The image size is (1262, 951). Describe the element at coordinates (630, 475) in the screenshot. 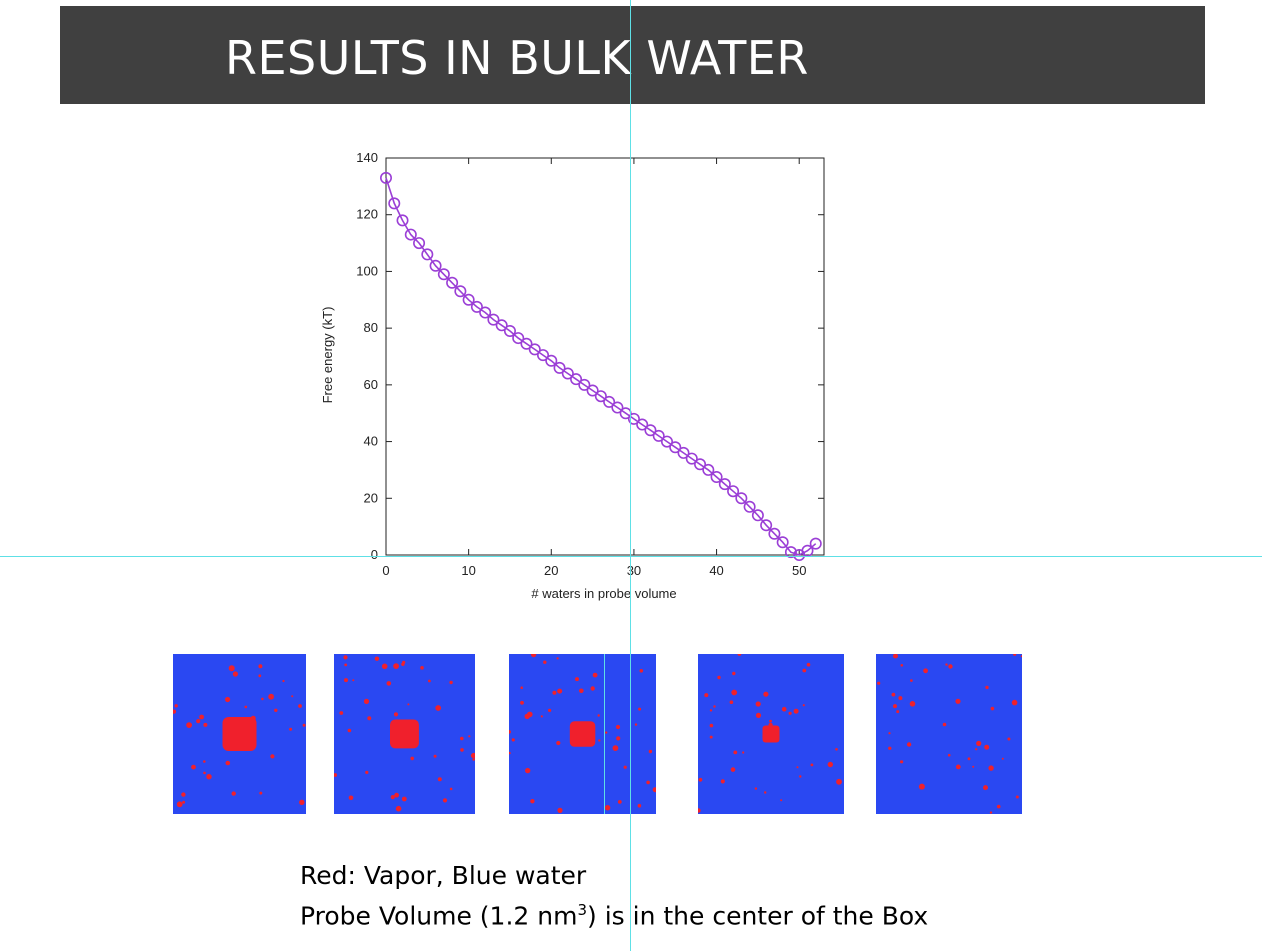

I see `vertical-guide-line` at that location.